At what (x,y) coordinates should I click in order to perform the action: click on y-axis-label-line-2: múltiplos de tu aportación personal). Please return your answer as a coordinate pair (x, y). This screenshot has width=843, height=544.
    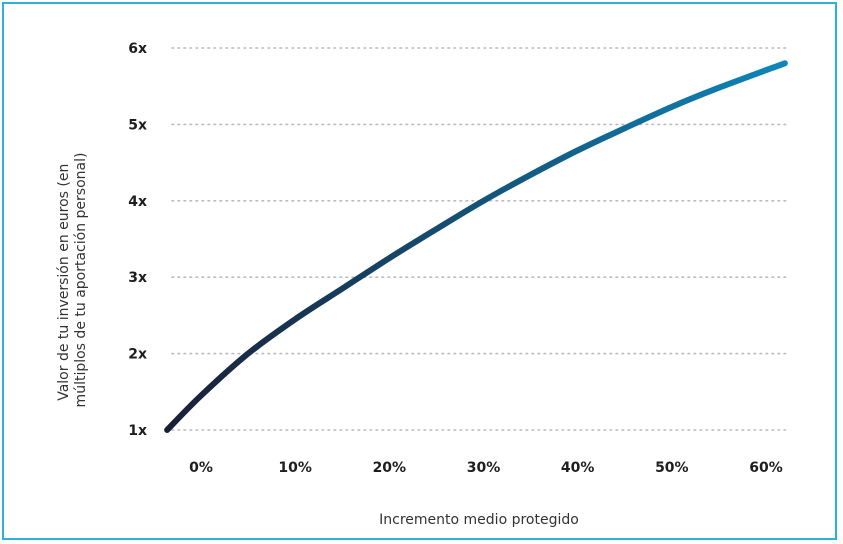
    Looking at the image, I should click on (81, 280).